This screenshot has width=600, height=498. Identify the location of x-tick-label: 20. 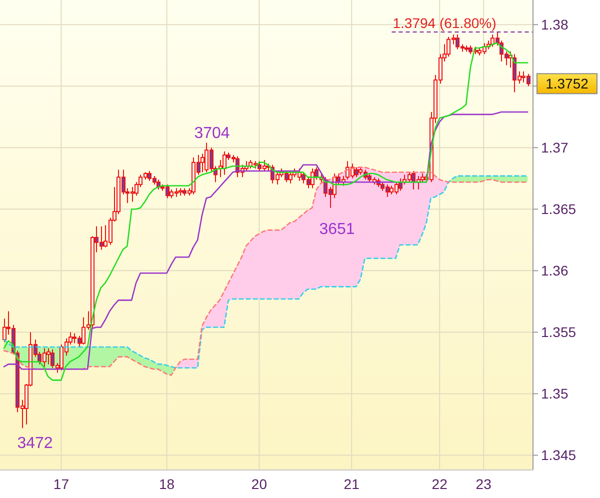
(259, 484).